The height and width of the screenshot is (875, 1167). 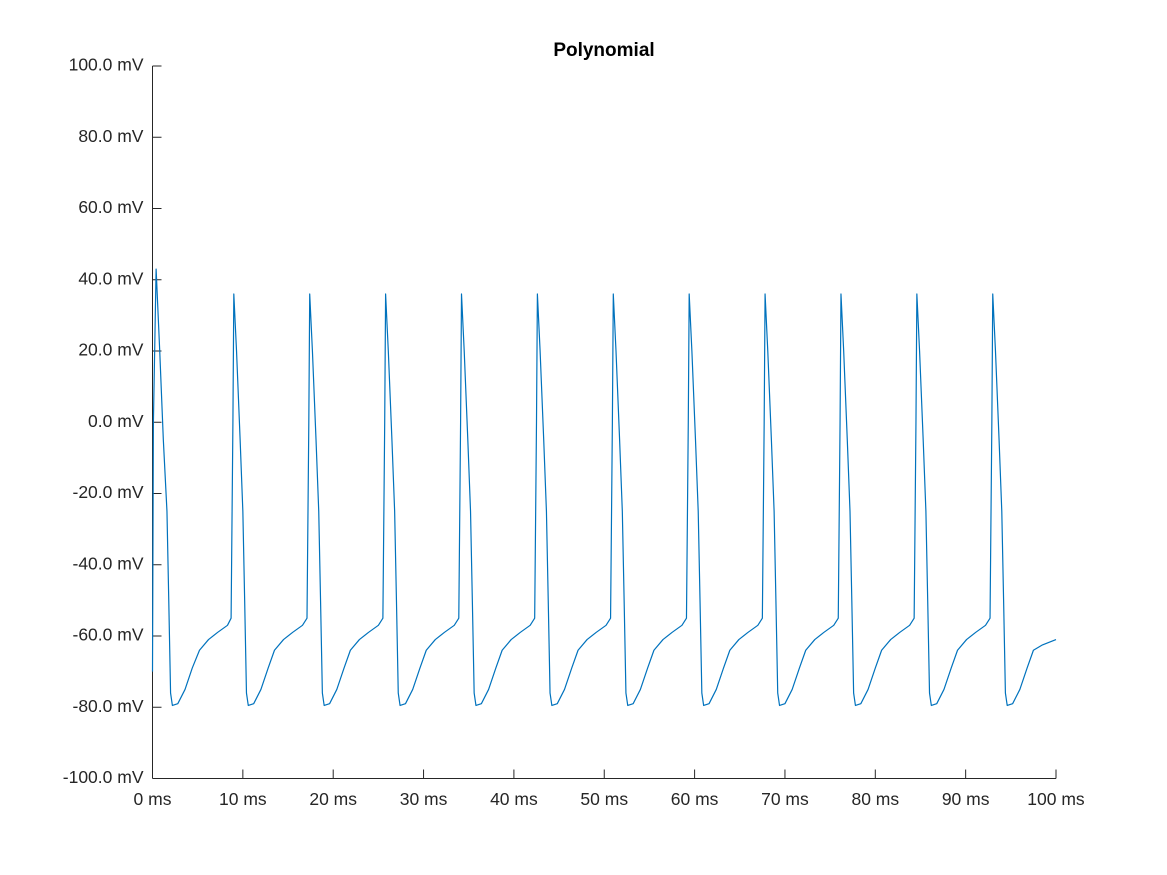 What do you see at coordinates (108, 635) in the screenshot?
I see `y-tick-label: -60.0 mV` at bounding box center [108, 635].